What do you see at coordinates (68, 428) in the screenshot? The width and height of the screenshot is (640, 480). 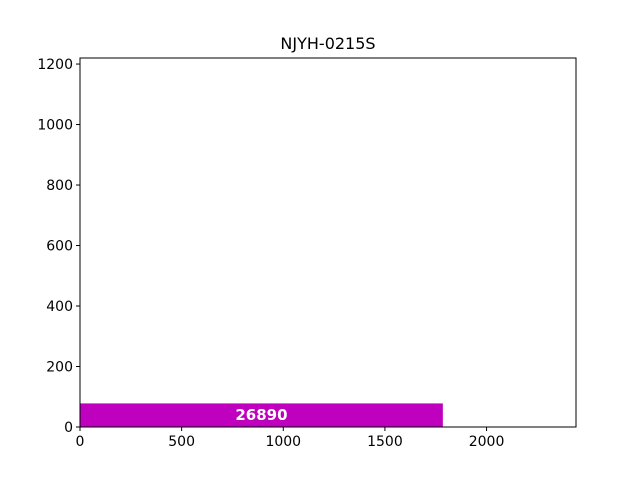 I see `y-tick-label-0: 0` at bounding box center [68, 428].